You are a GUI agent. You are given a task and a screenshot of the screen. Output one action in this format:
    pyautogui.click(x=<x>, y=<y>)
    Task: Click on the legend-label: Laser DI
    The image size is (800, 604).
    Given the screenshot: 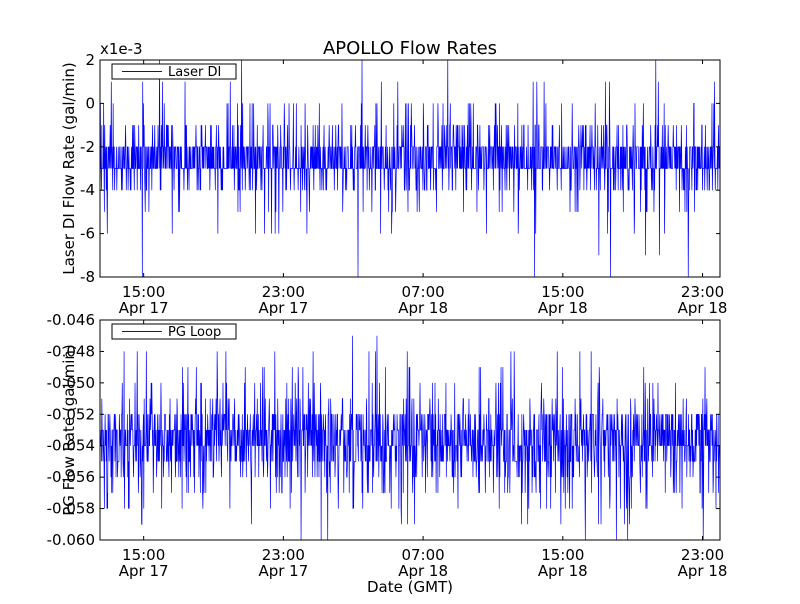 What is the action you would take?
    pyautogui.click(x=194, y=72)
    